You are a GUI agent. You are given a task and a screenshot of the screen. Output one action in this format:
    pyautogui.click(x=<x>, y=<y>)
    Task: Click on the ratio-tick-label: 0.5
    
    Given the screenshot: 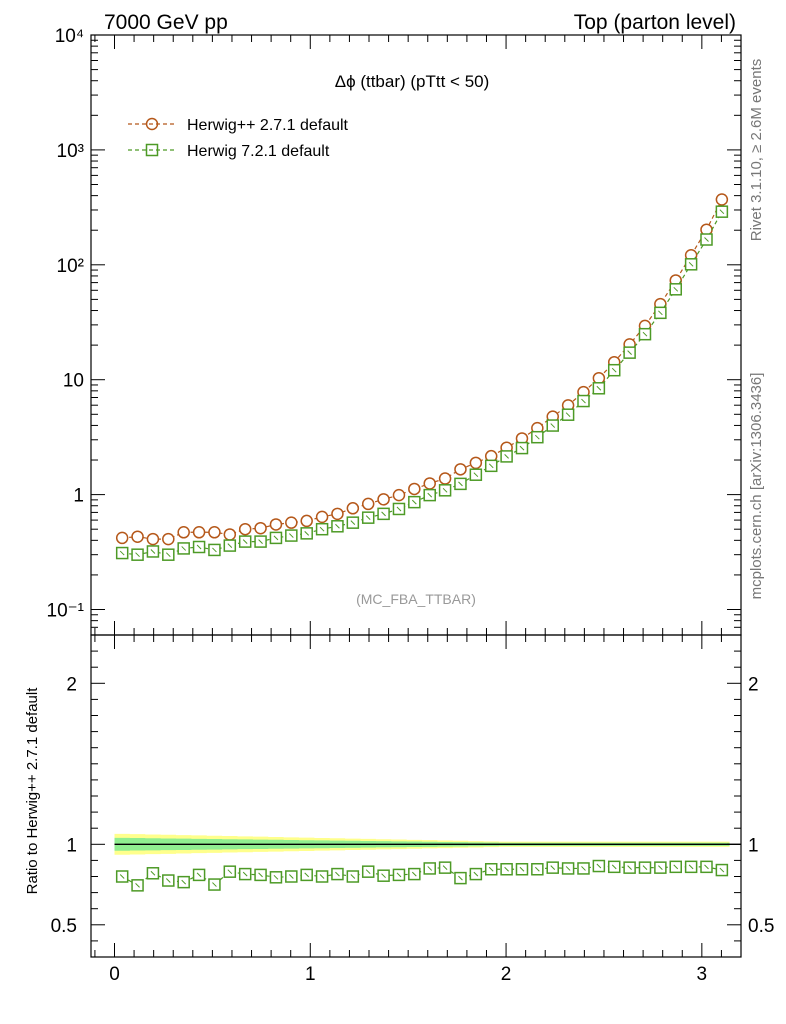 What is the action you would take?
    pyautogui.click(x=64, y=926)
    